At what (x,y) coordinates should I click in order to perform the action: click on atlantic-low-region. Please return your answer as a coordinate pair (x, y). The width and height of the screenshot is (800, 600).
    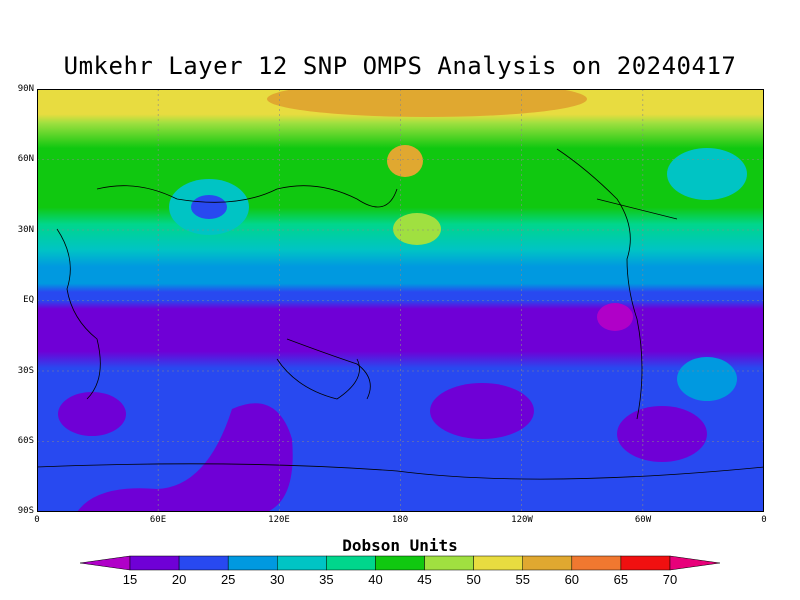
    Looking at the image, I should click on (707, 174).